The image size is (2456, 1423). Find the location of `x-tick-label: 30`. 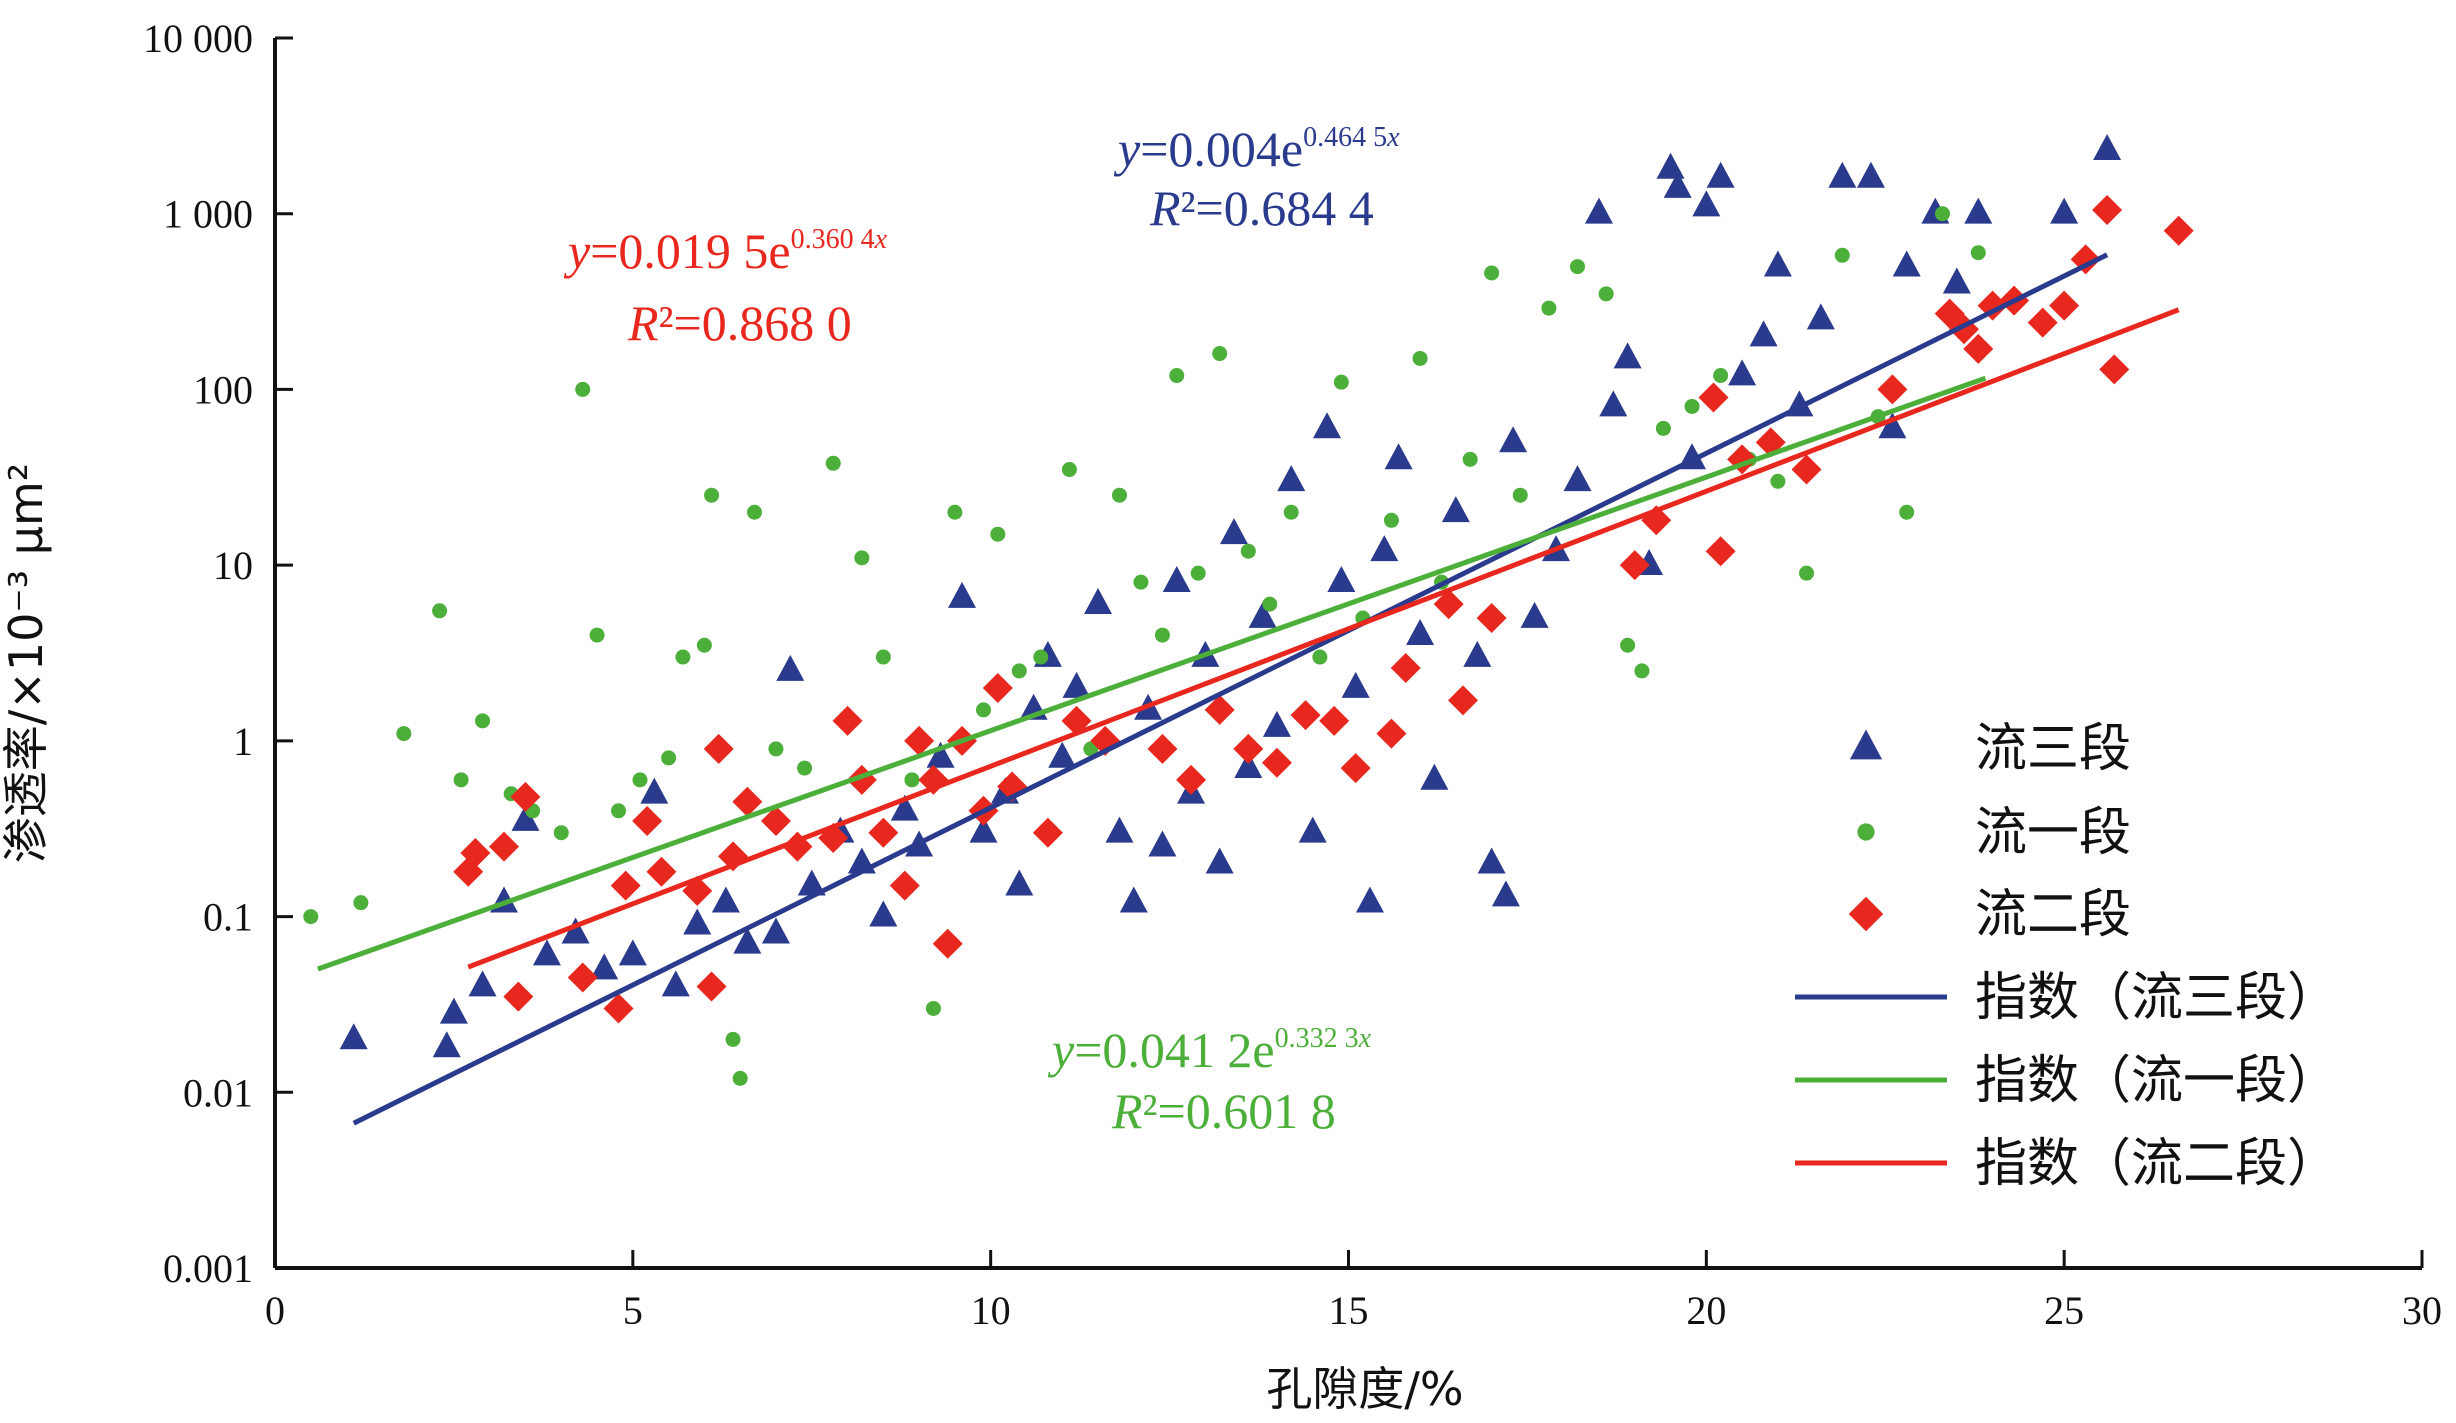

x-tick-label: 30 is located at coordinates (2422, 1310).